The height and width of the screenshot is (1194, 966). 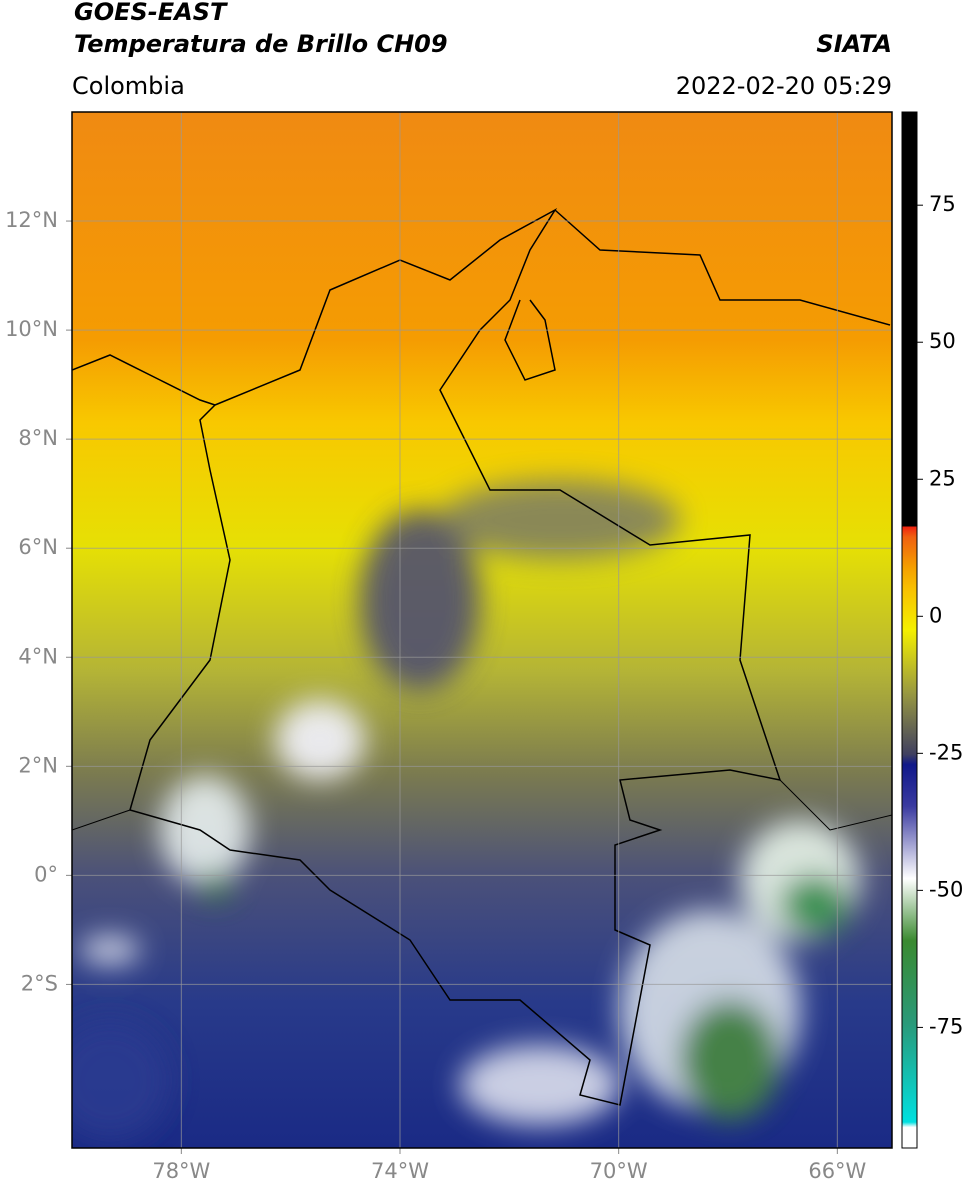 I want to click on y-tick-label: 12°N, so click(x=31, y=220).